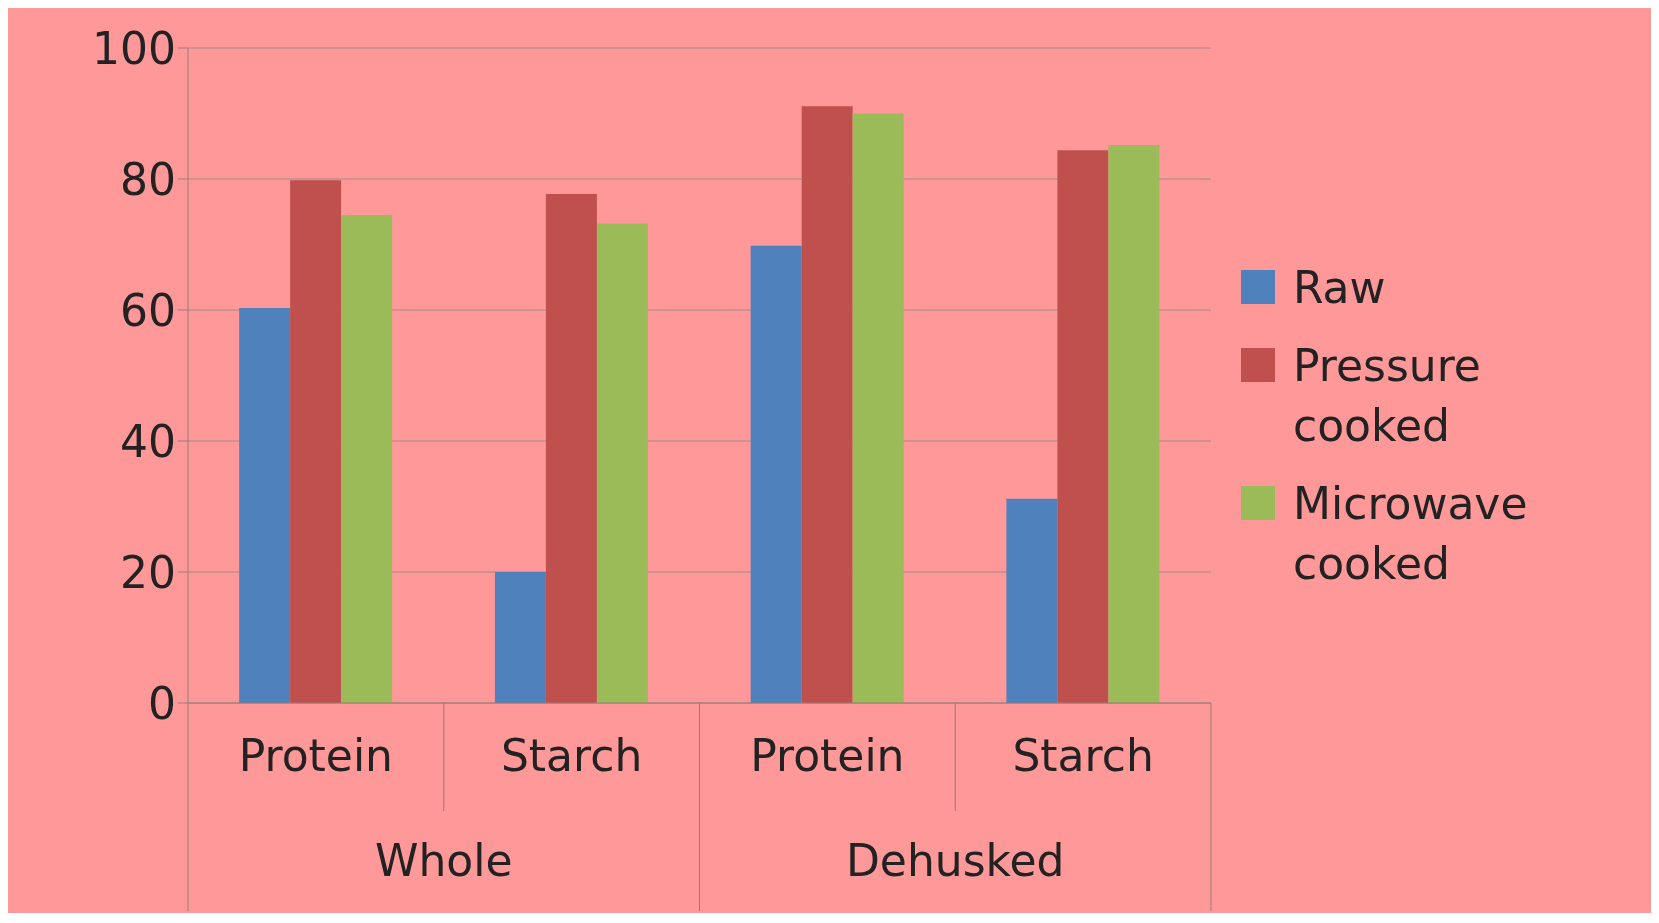  Describe the element at coordinates (443, 860) in the screenshot. I see `text: Whole` at that location.